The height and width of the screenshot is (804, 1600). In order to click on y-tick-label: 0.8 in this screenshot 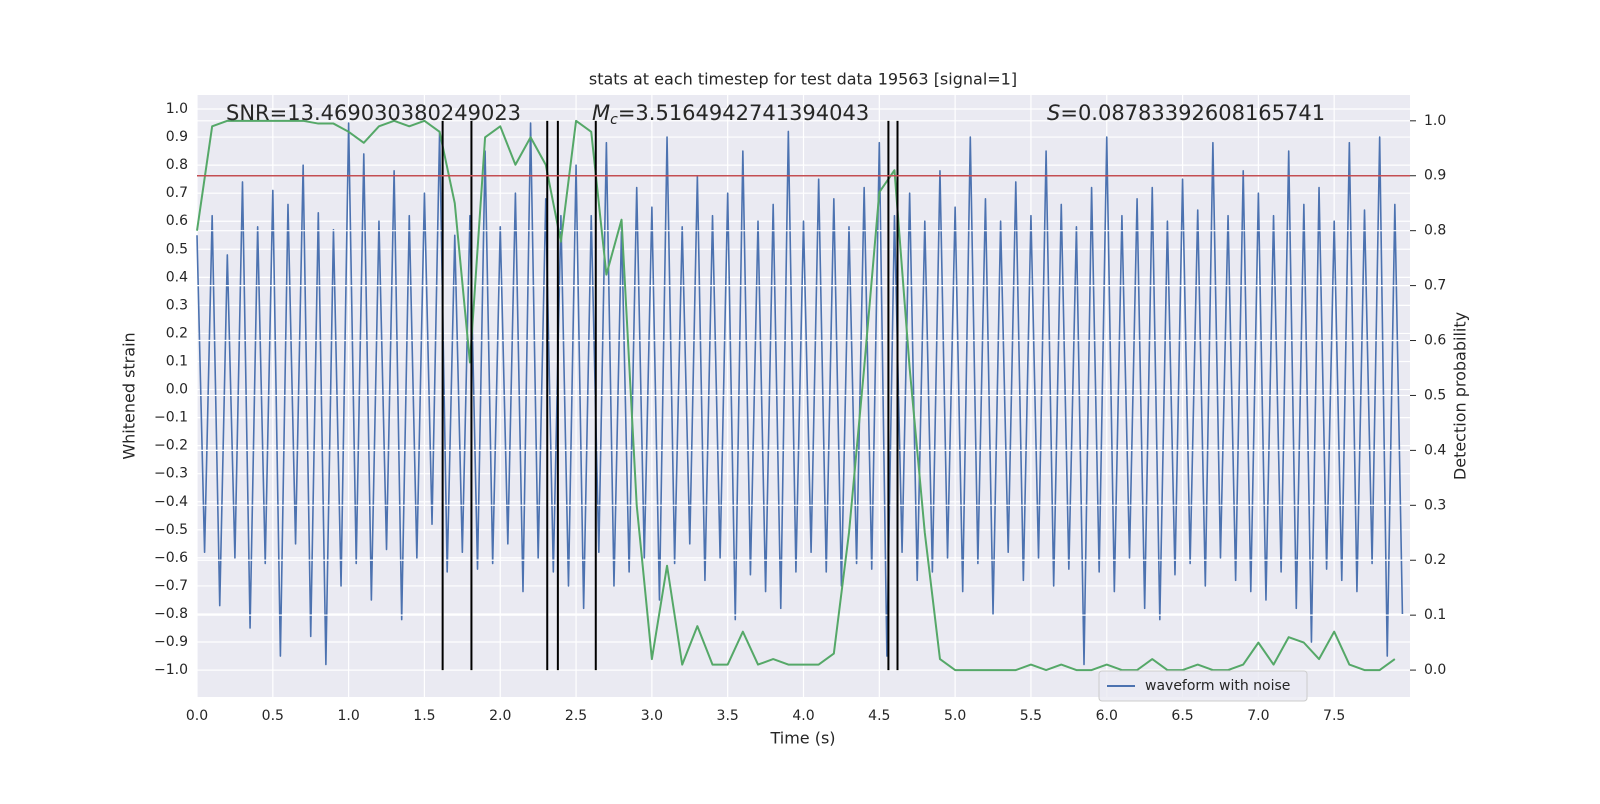, I will do `click(177, 165)`.